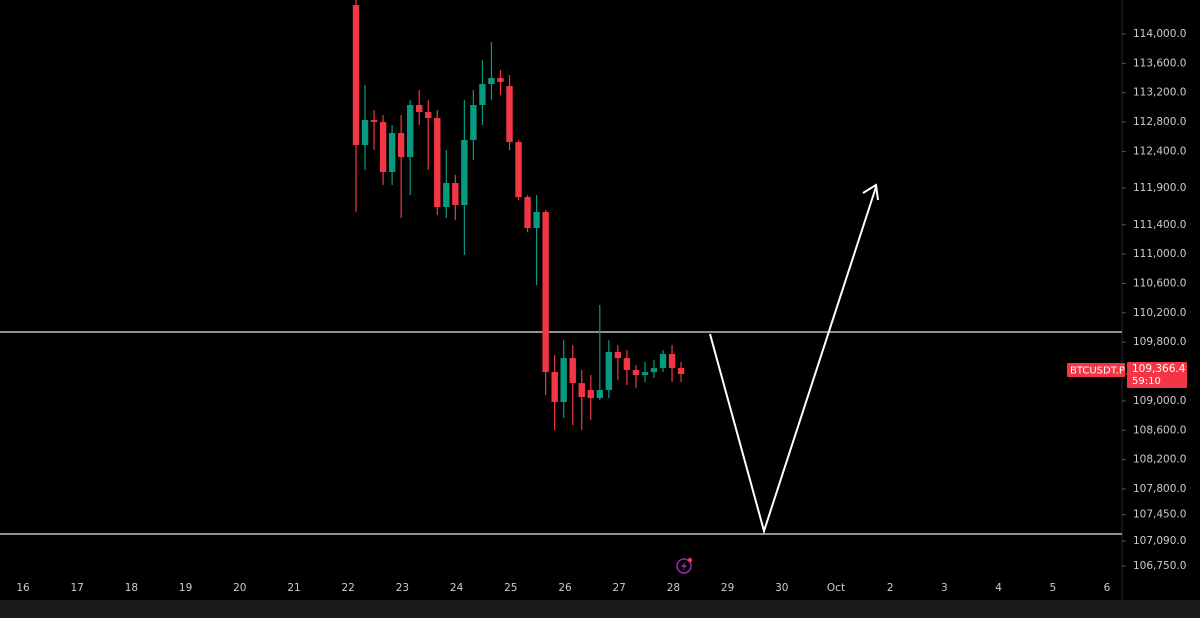  What do you see at coordinates (1159, 460) in the screenshot?
I see `y-tick-label: 108,200.0` at bounding box center [1159, 460].